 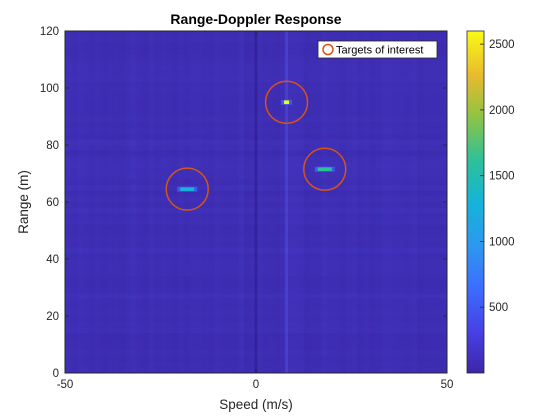 I want to click on x-tick-label: 0, so click(x=256, y=385).